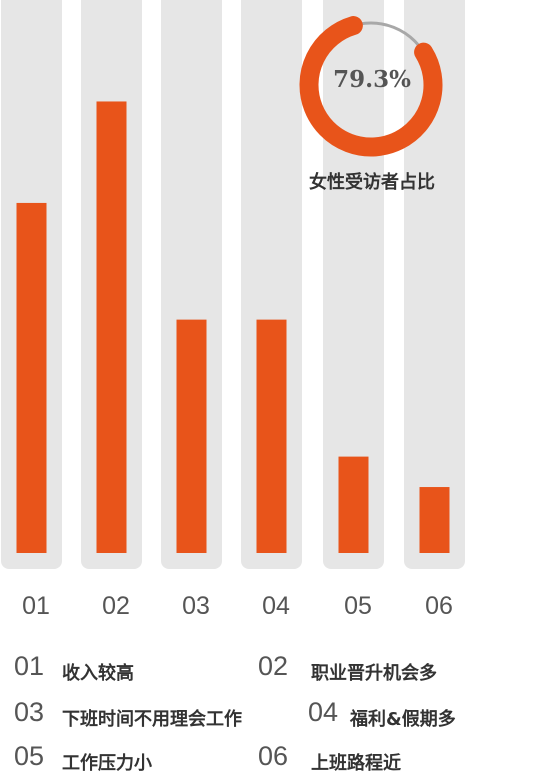 The width and height of the screenshot is (550, 781). I want to click on legend-number: 04, so click(323, 712).